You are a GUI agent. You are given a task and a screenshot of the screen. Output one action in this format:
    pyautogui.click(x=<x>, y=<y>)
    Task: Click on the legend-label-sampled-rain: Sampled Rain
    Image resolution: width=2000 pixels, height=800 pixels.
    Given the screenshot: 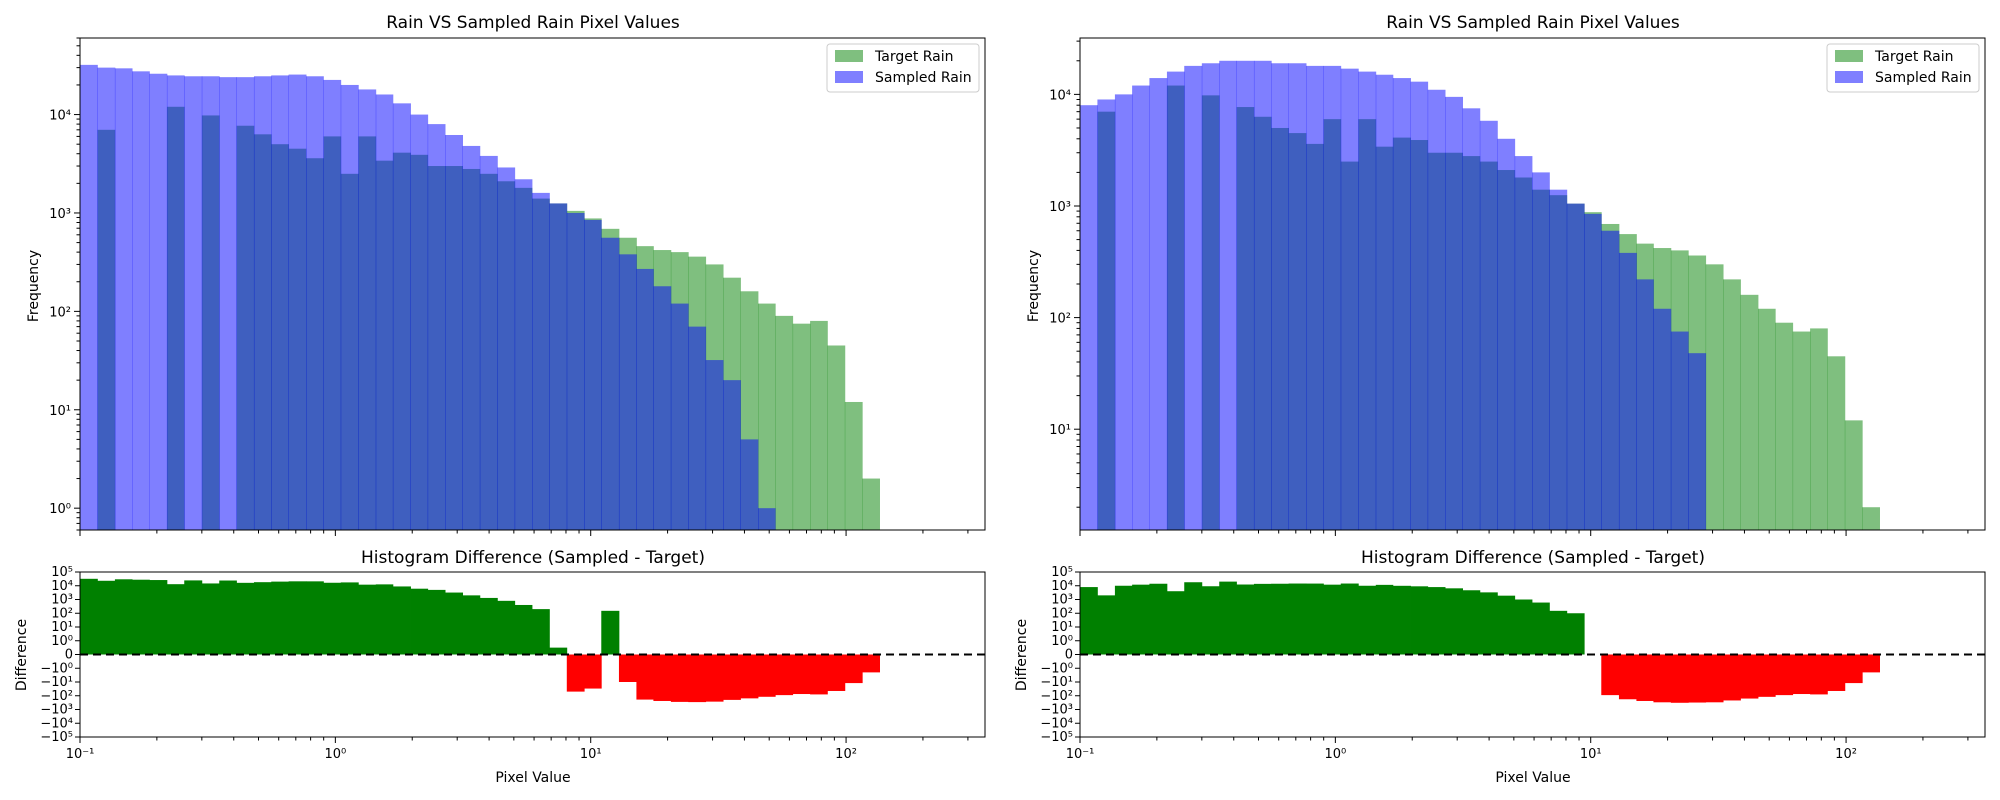 What is the action you would take?
    pyautogui.click(x=923, y=78)
    